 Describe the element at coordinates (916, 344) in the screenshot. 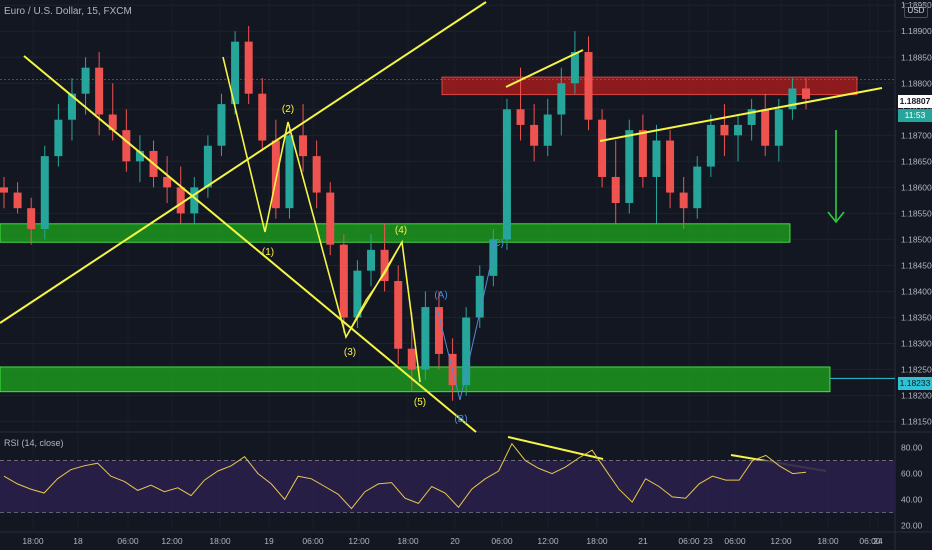

I see `price-tick-label: 1.18300` at that location.